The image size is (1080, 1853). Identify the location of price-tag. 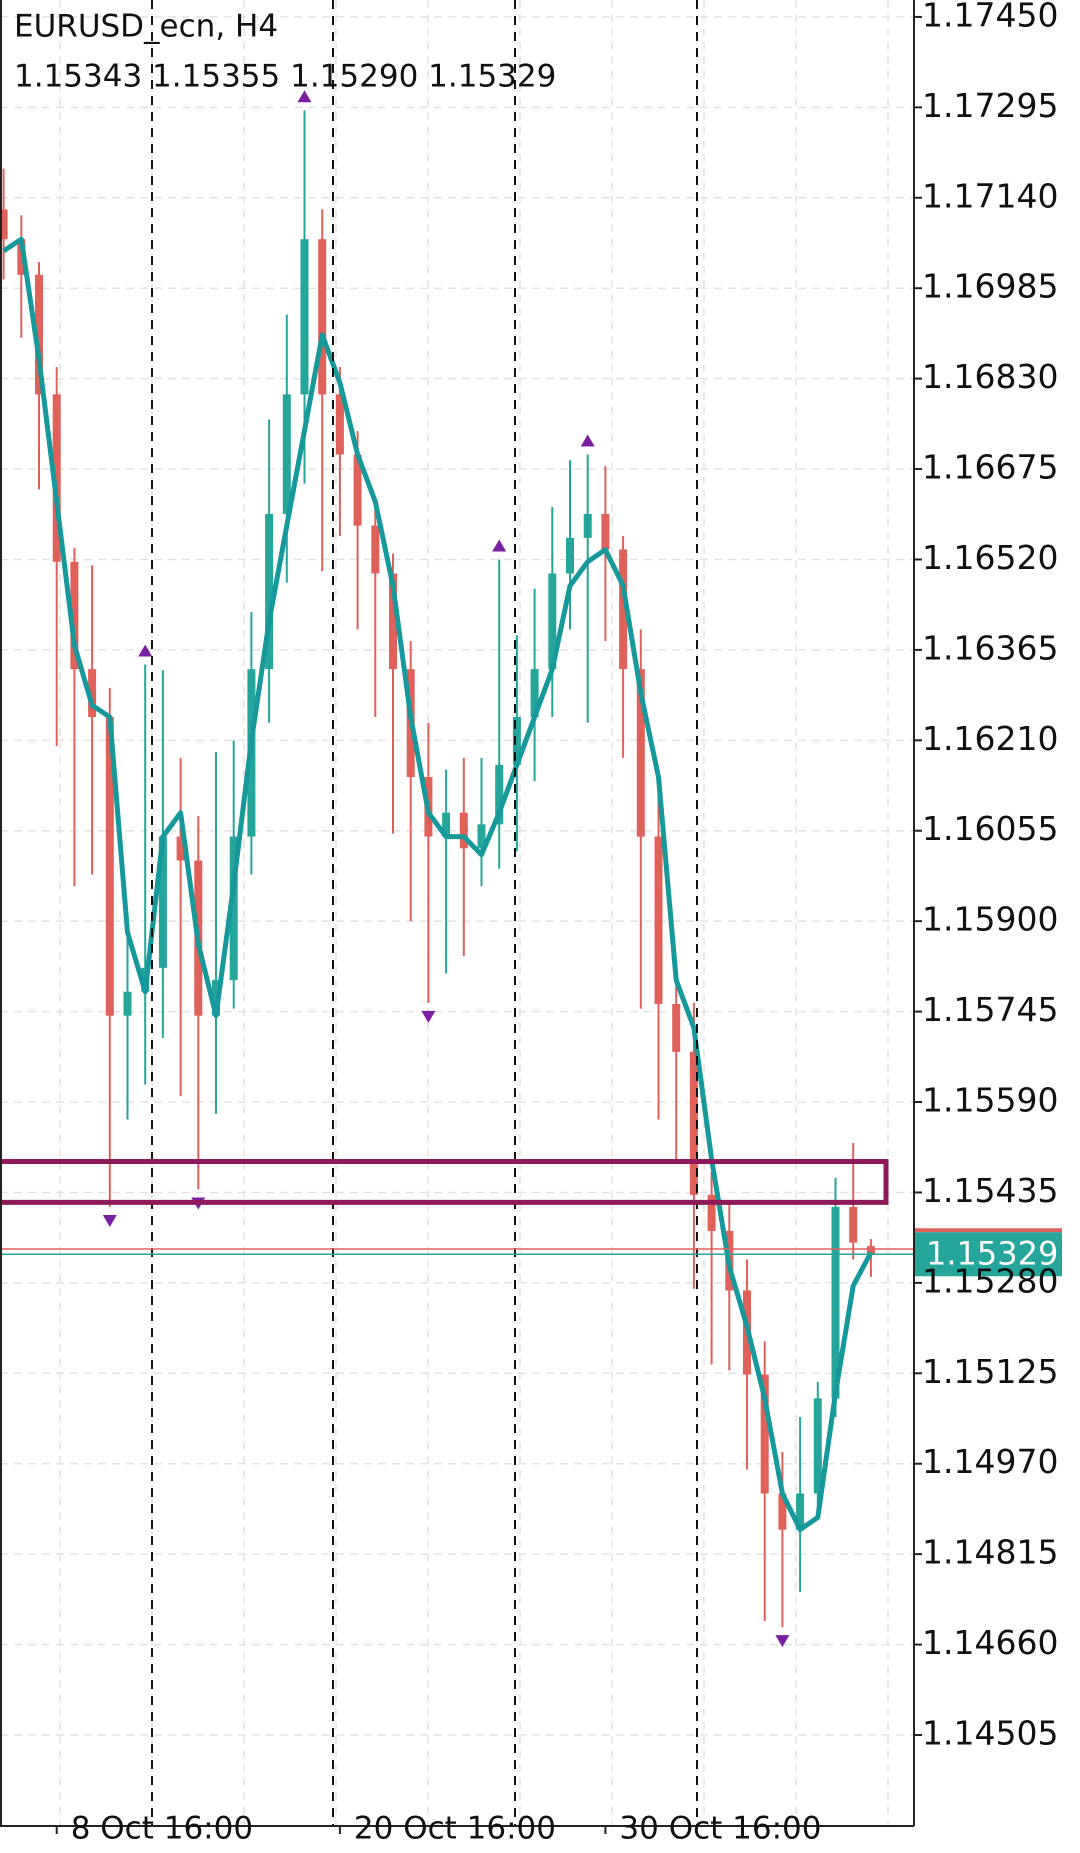
(988, 1254).